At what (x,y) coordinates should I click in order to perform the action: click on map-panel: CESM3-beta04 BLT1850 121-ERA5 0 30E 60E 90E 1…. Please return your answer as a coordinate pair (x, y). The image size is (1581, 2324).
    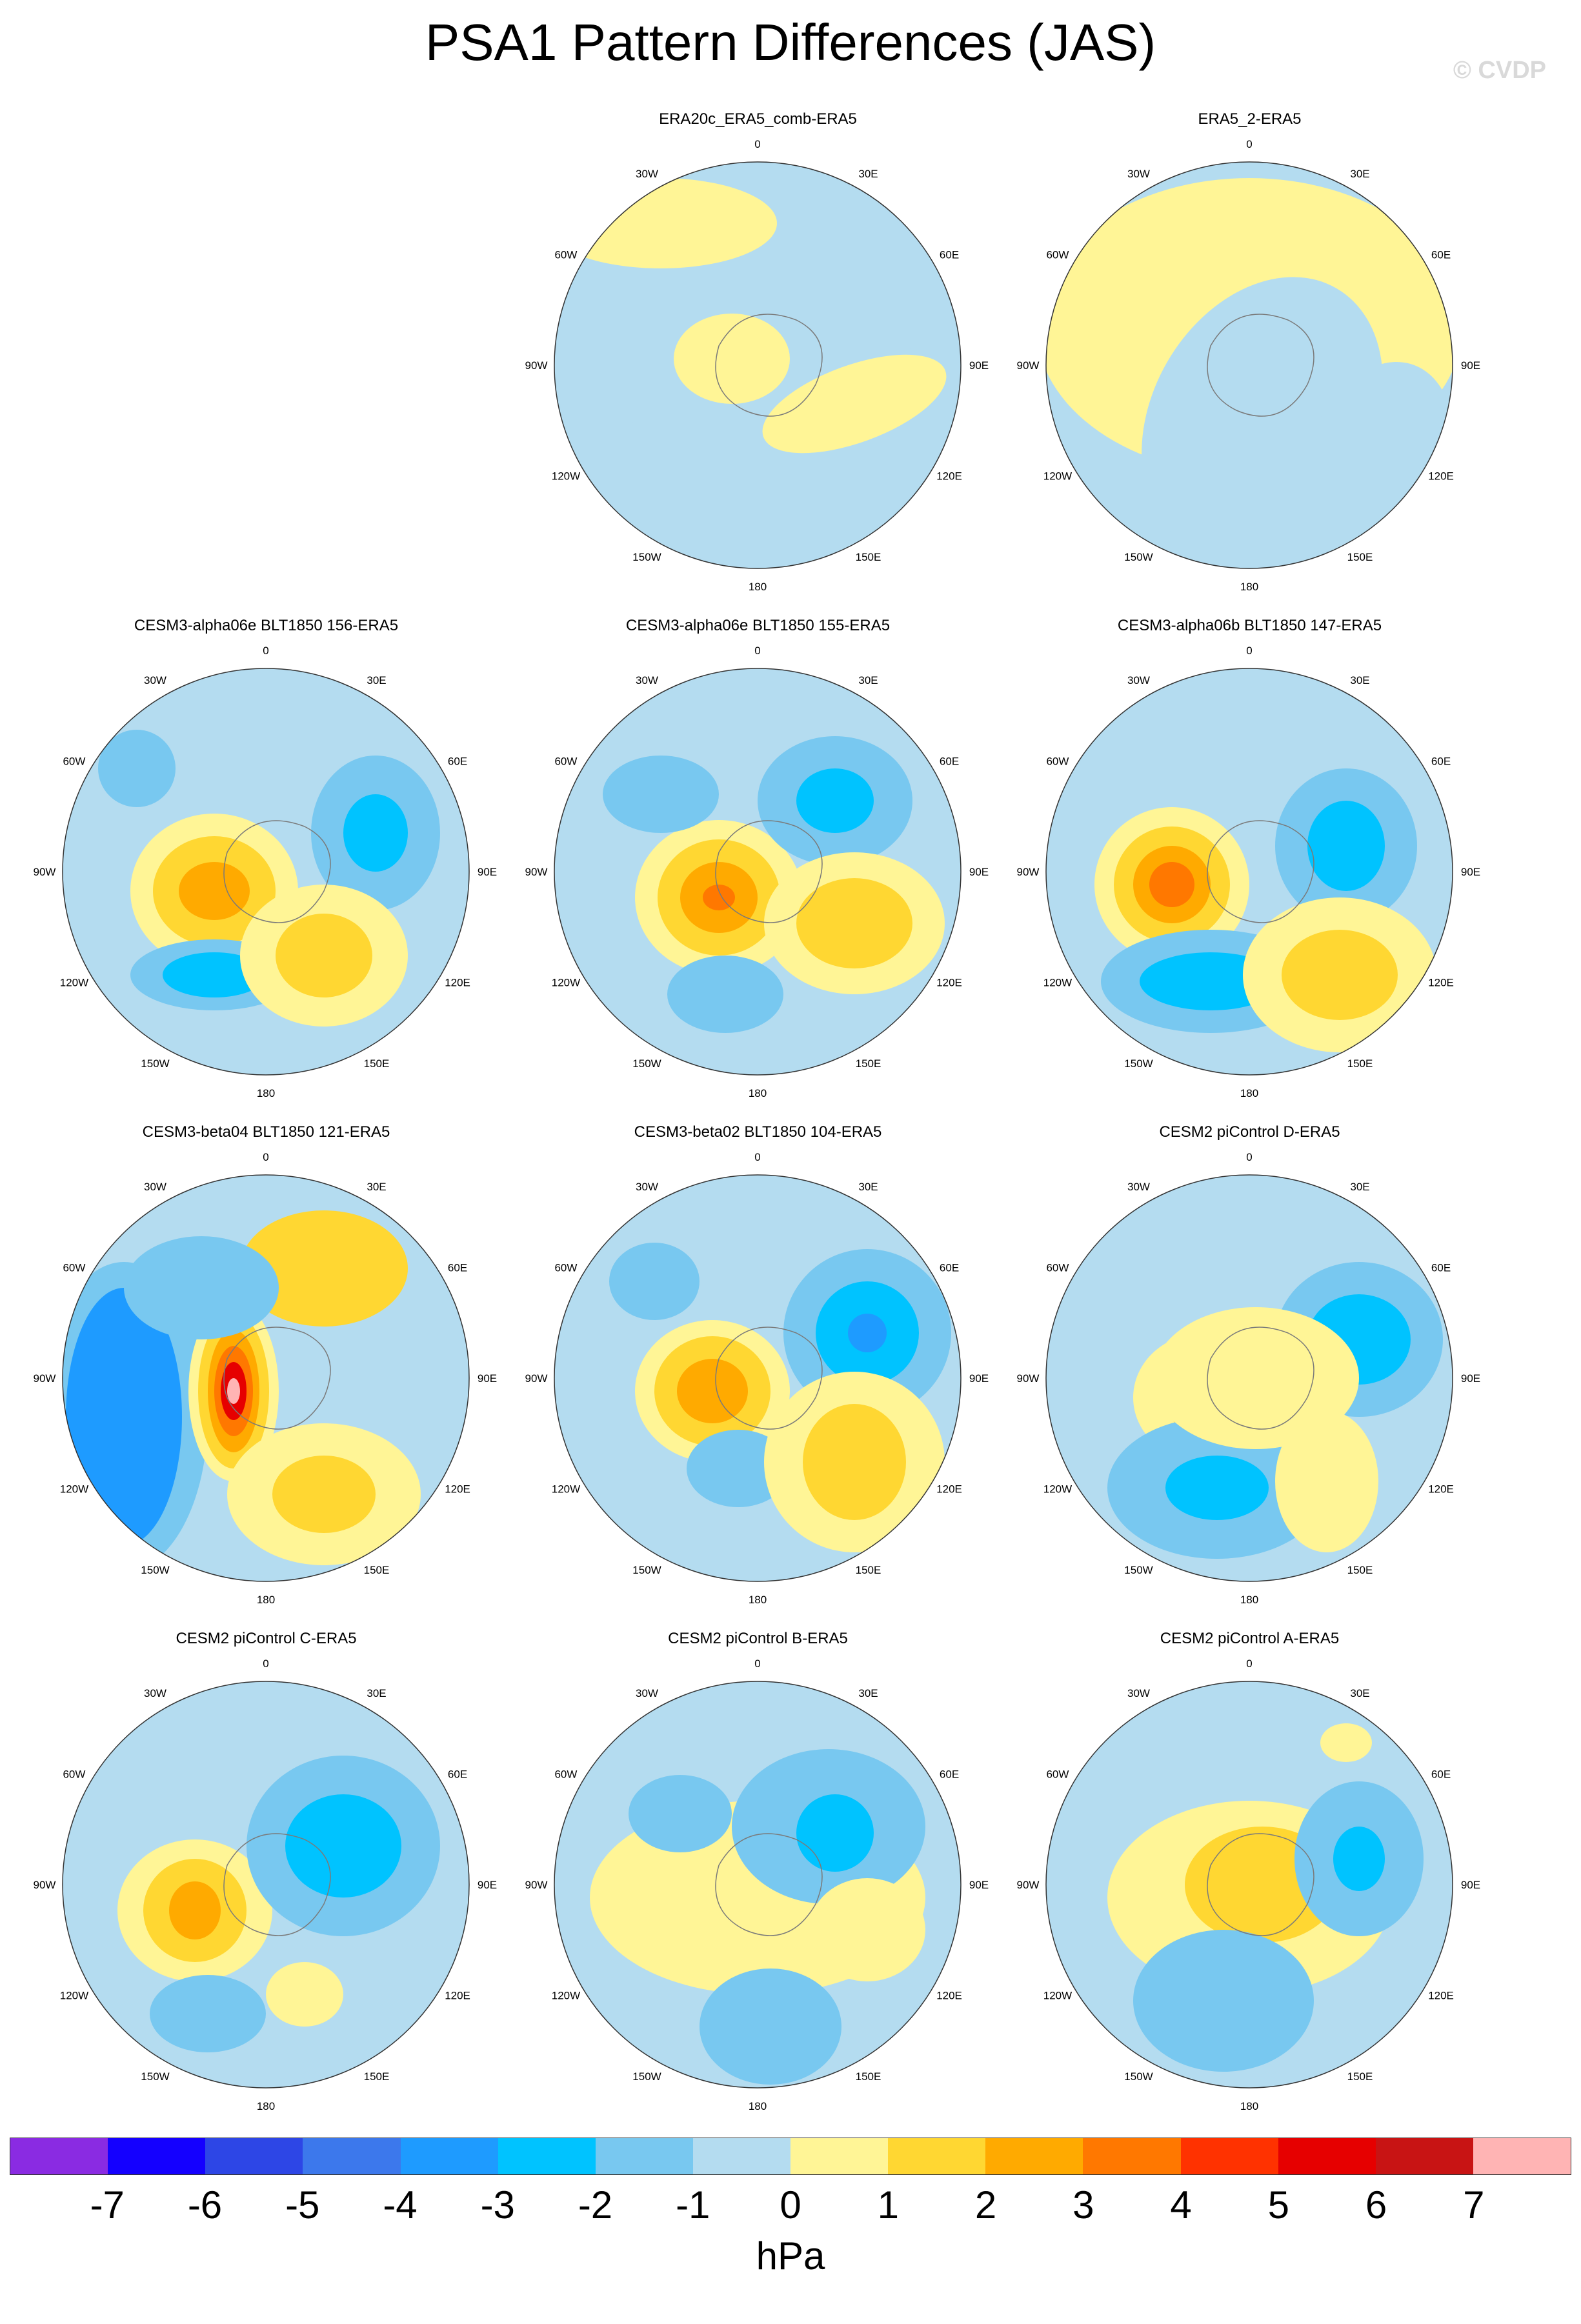
    Looking at the image, I should click on (266, 1369).